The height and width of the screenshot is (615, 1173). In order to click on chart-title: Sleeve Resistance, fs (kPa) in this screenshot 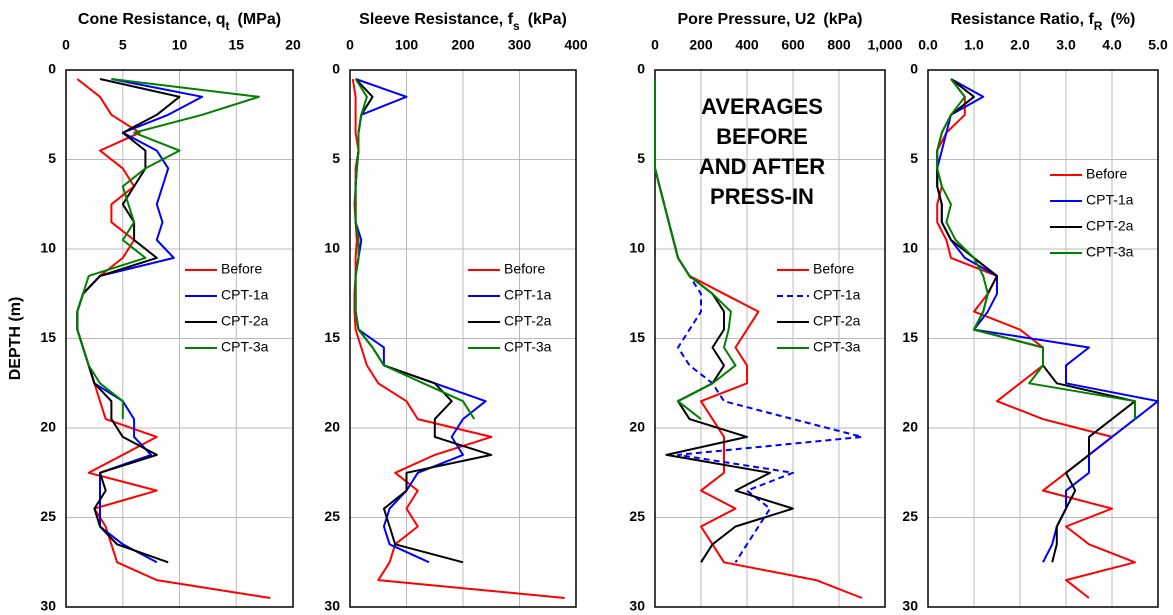, I will do `click(463, 22)`.